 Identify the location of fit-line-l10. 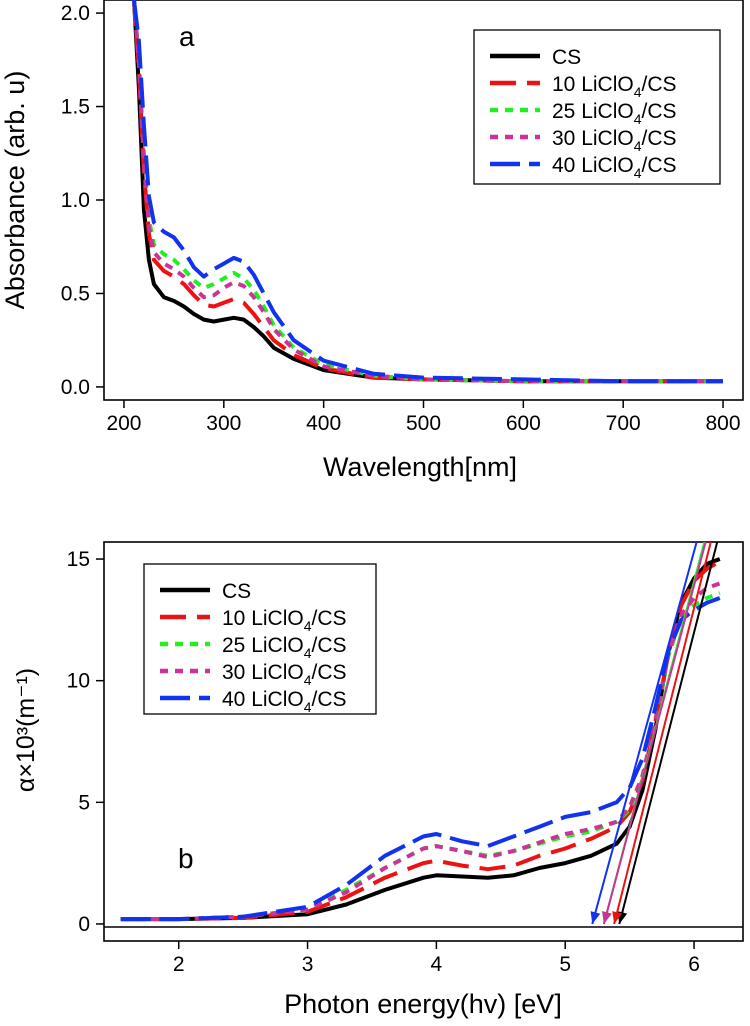
(662, 733).